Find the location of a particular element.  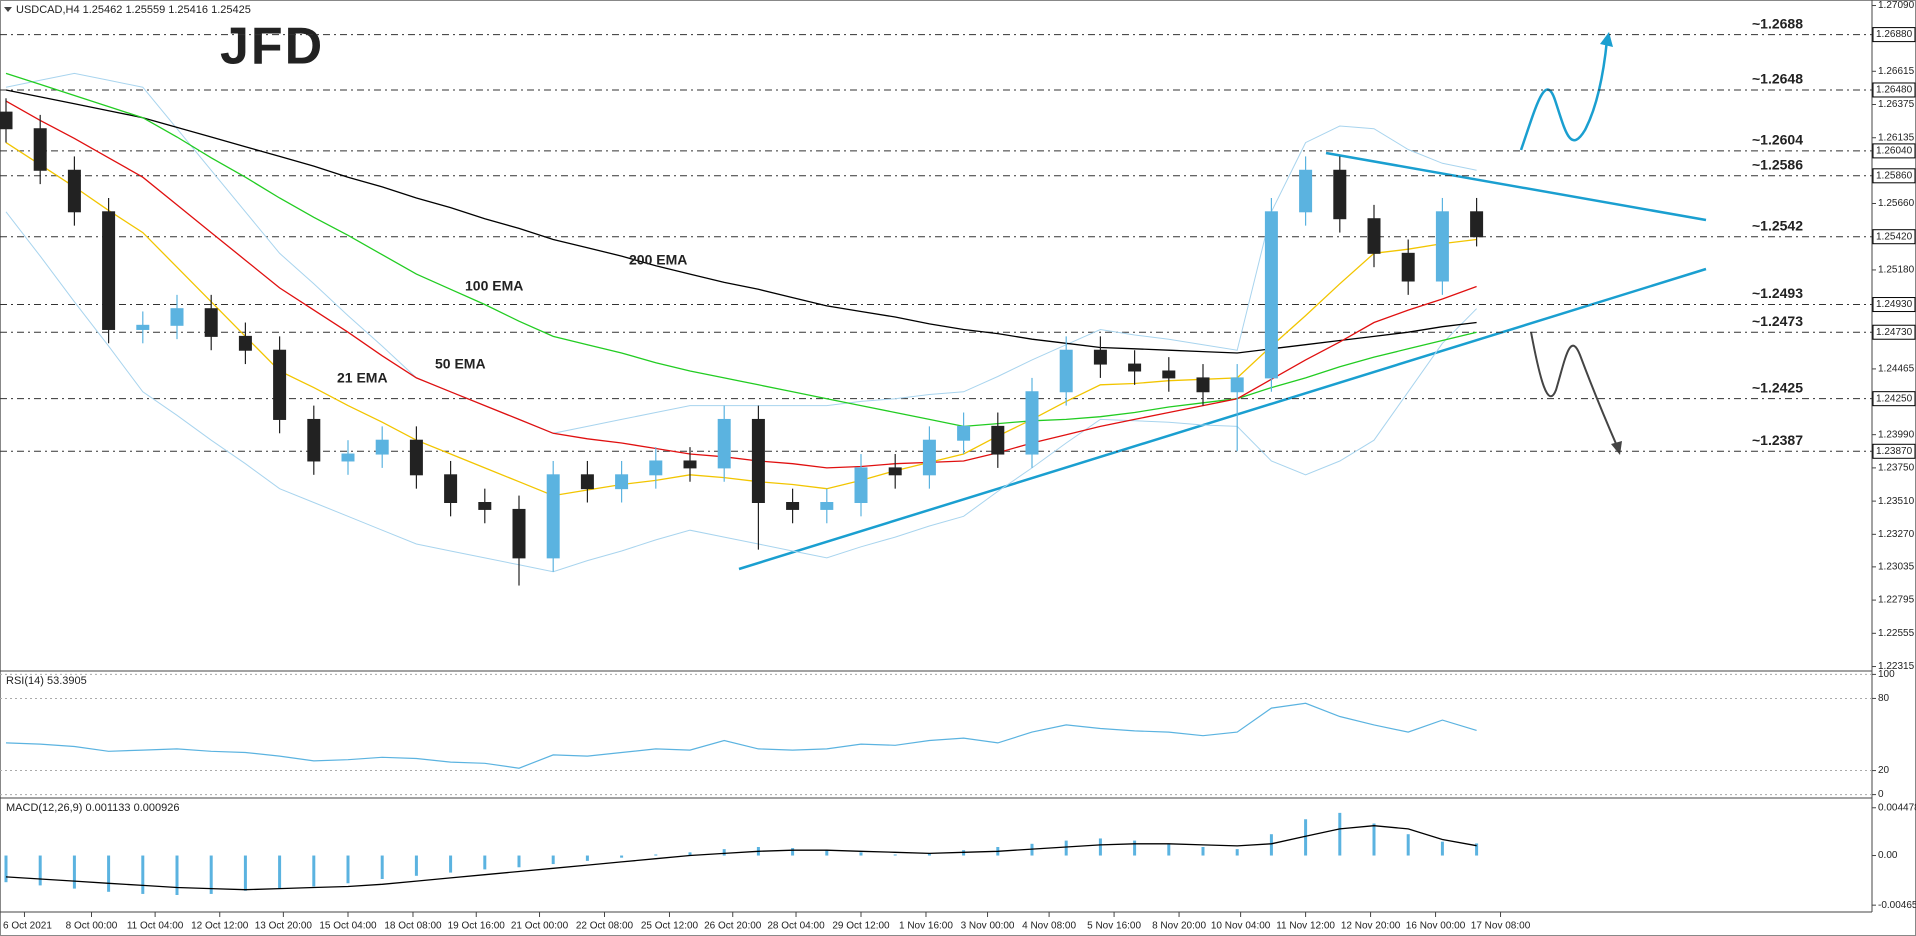

y-tick-label: 1.26135 is located at coordinates (1896, 137).